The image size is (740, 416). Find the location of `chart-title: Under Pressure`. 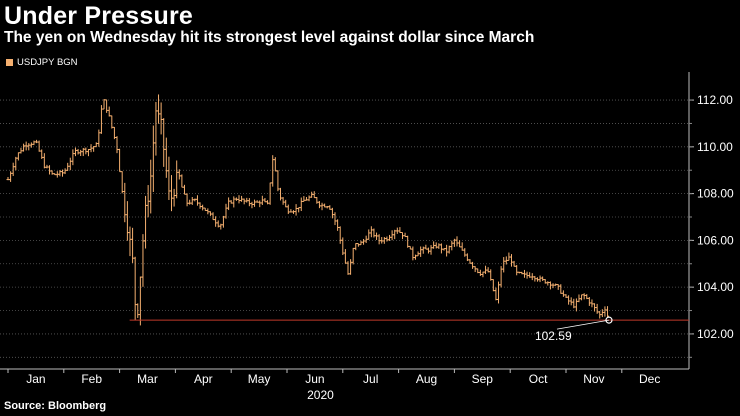

chart-title: Under Pressure is located at coordinates (98, 16).